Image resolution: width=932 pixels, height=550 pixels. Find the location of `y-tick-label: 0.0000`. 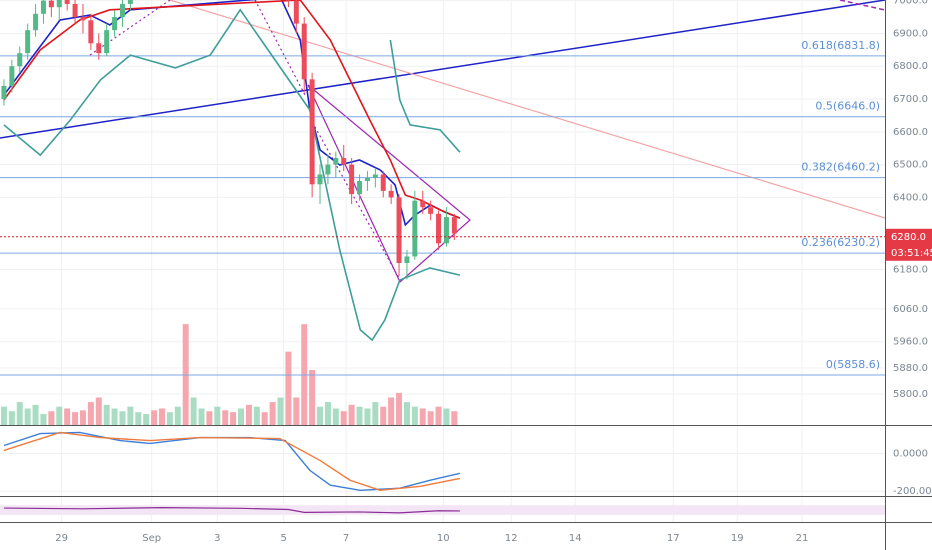

y-tick-label: 0.0000 is located at coordinates (910, 453).